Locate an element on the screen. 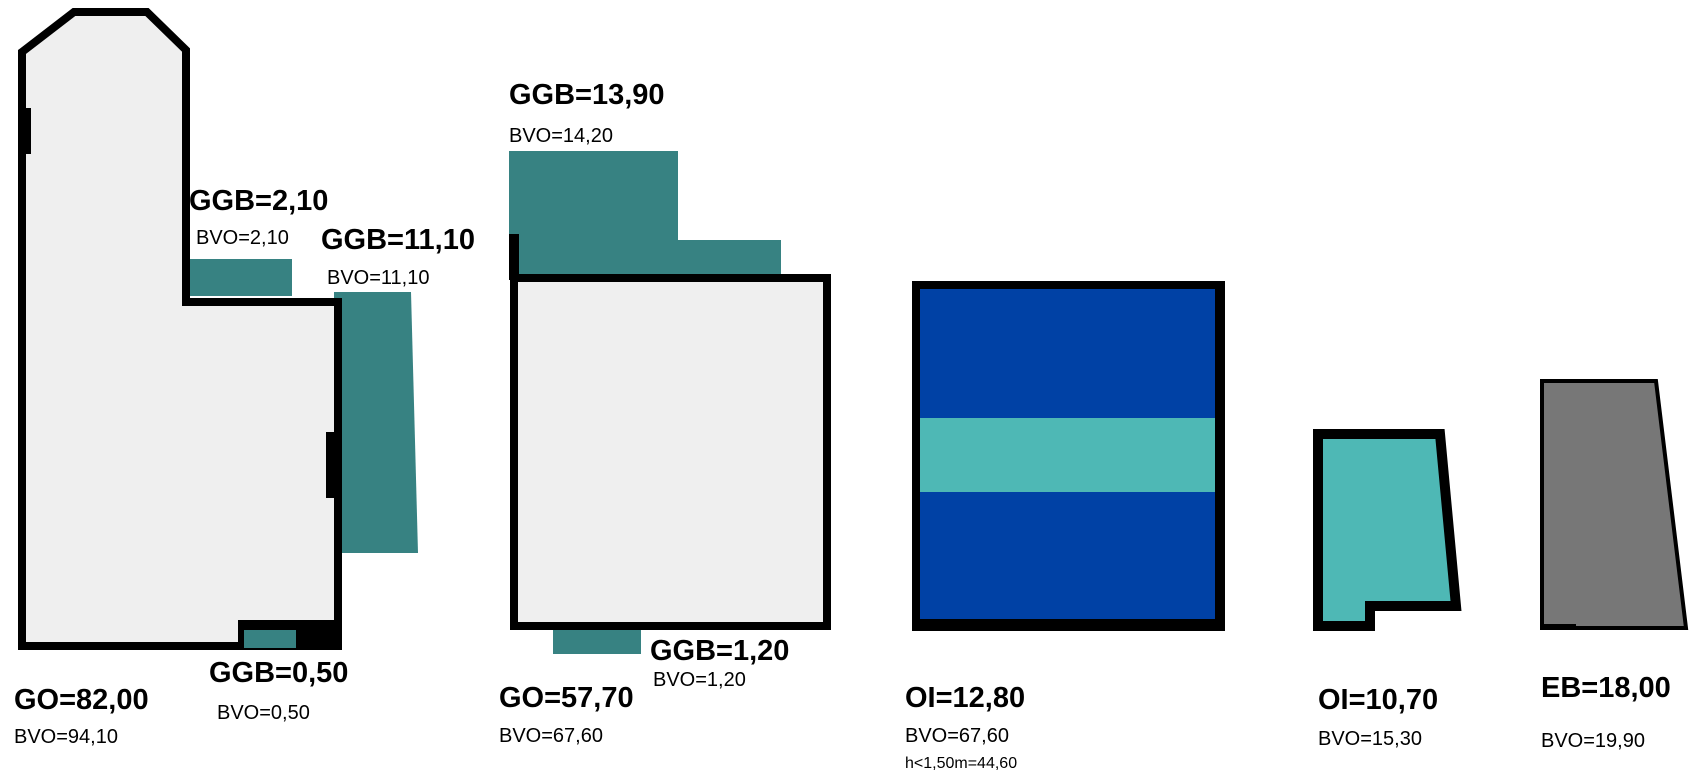 This screenshot has height=777, width=1697. label-oi-10-70: OI=10,70 is located at coordinates (1378, 700).